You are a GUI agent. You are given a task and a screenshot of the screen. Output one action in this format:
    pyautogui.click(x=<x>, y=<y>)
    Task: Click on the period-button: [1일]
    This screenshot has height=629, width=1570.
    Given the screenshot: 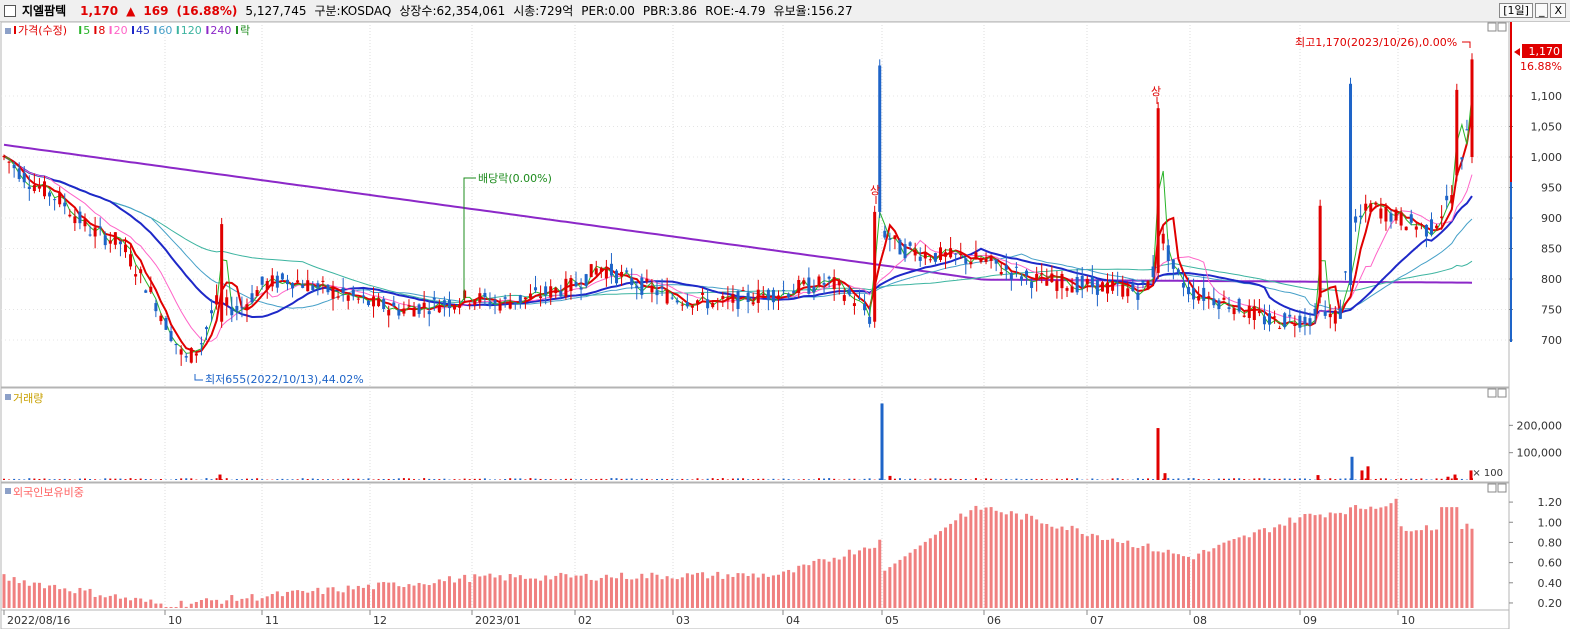 What is the action you would take?
    pyautogui.click(x=1516, y=10)
    